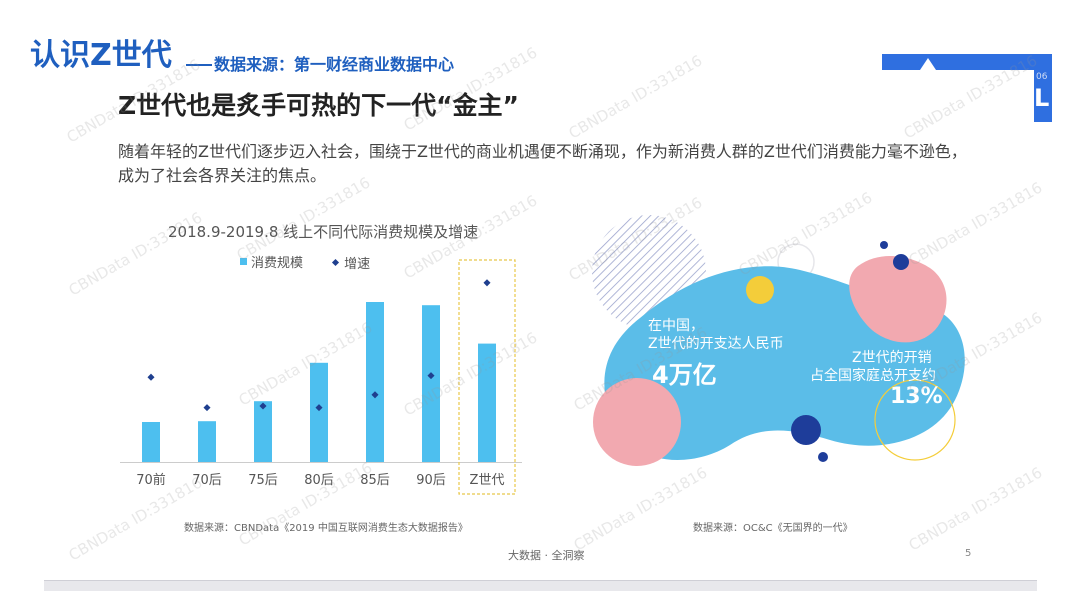 The image size is (1080, 608). Describe the element at coordinates (326, 528) in the screenshot. I see `chart-source: 数据来源：CBNData《2019 中国互联网消费生态大数据报告》` at that location.